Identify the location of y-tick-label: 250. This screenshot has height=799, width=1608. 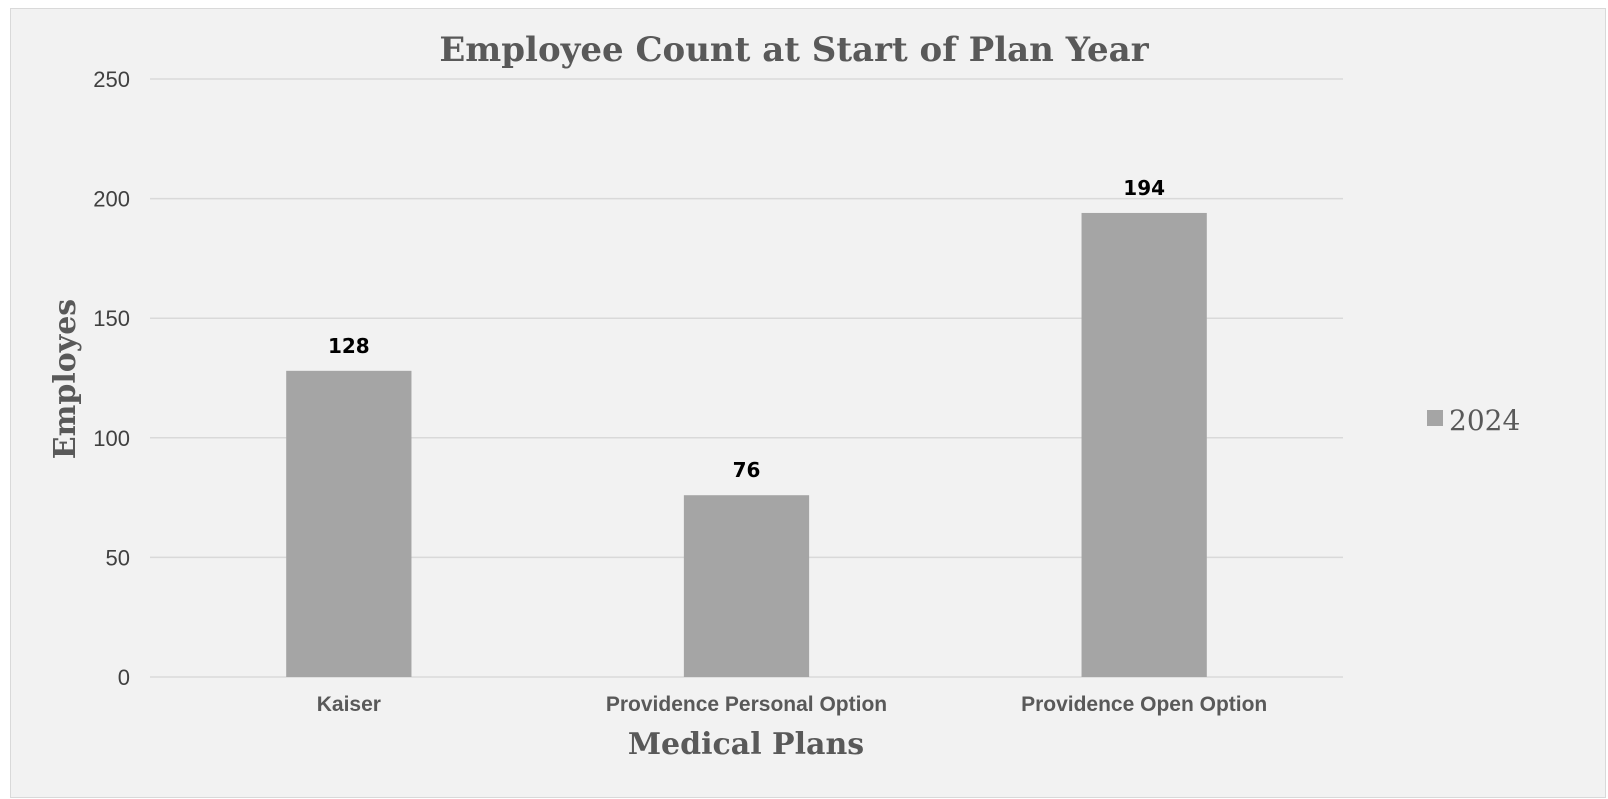
(111, 79).